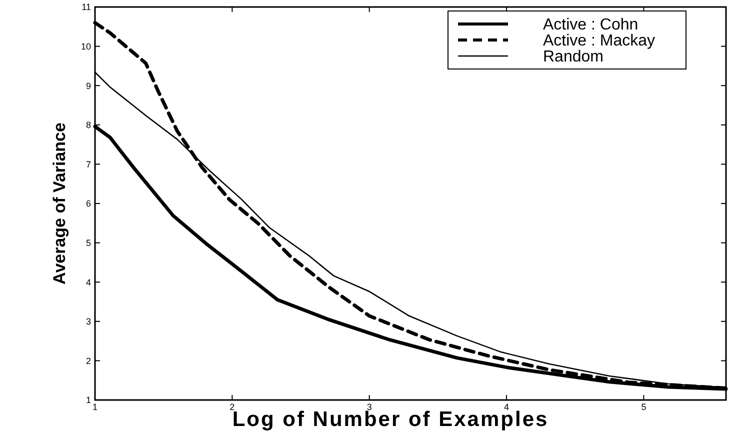 The width and height of the screenshot is (736, 434). I want to click on y-tick-label: 7, so click(88, 164).